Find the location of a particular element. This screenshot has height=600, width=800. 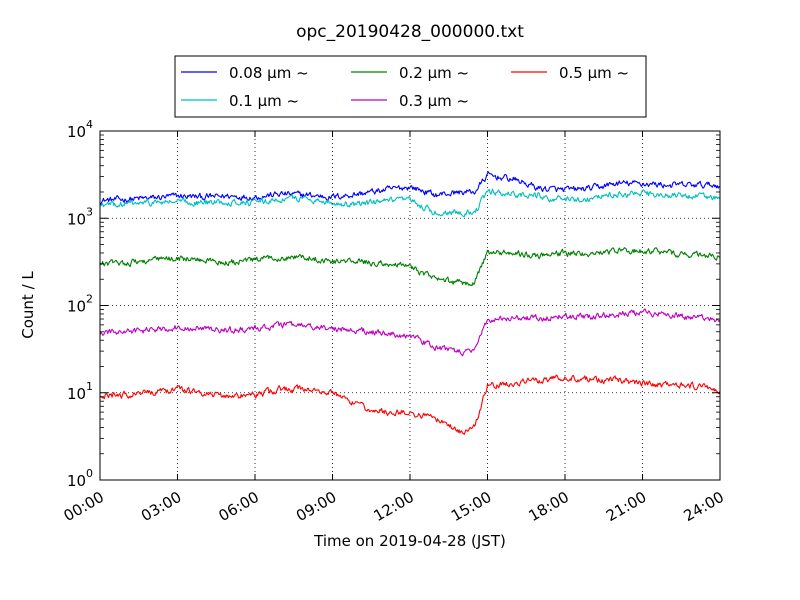

y-tick-label: 10 0 is located at coordinates (80, 478).